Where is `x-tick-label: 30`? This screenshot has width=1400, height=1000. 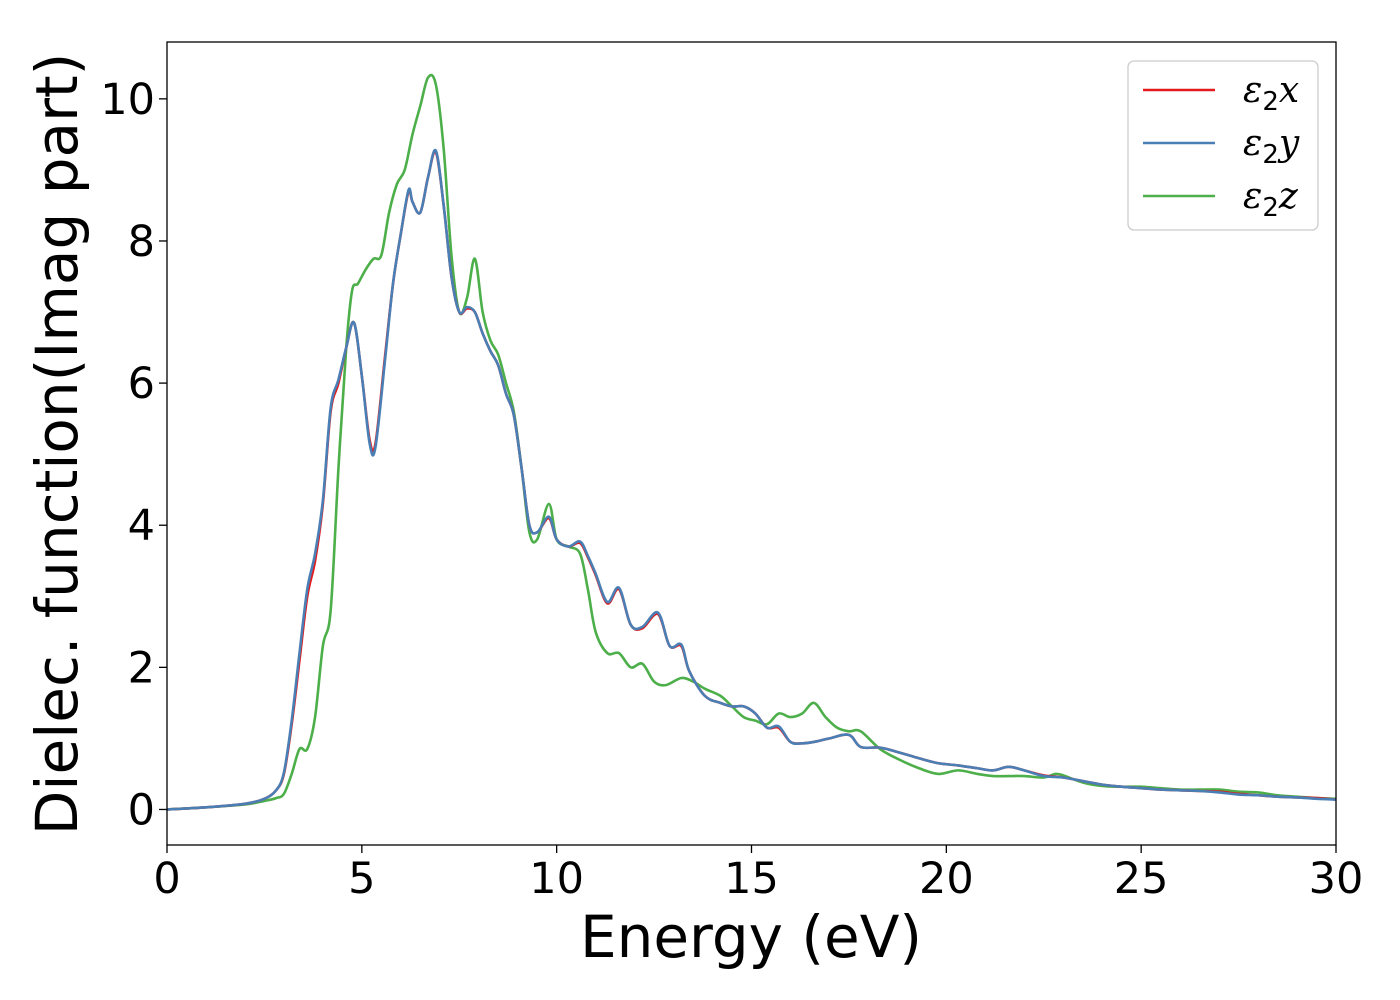 x-tick-label: 30 is located at coordinates (1336, 879).